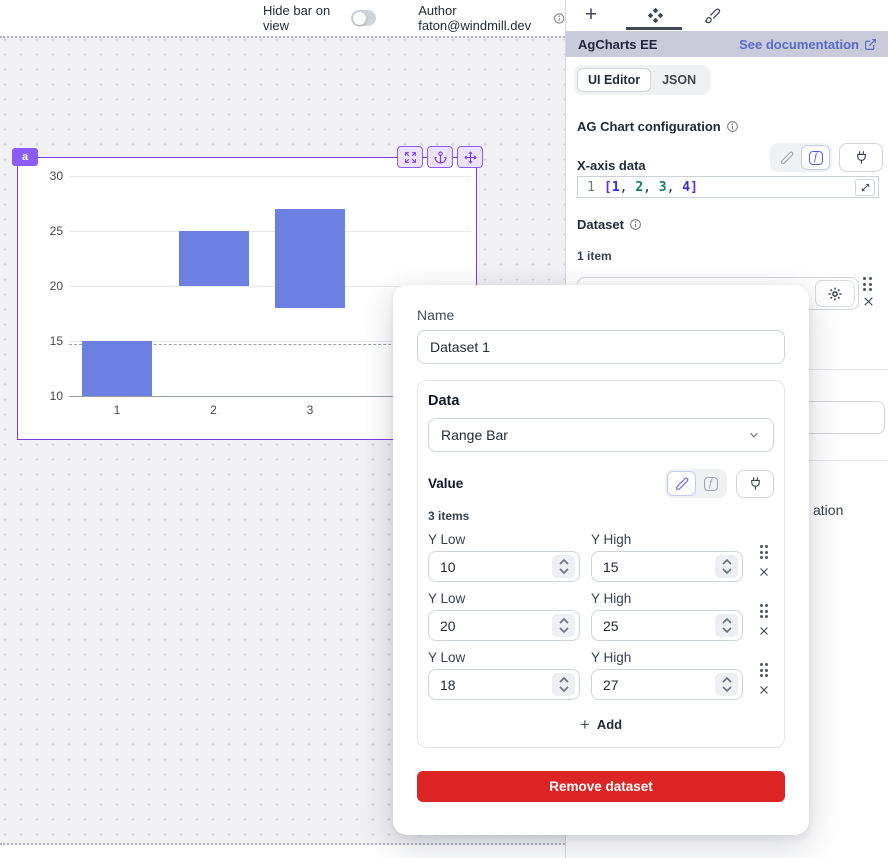  What do you see at coordinates (360, 18) in the screenshot?
I see `toggle-knob` at bounding box center [360, 18].